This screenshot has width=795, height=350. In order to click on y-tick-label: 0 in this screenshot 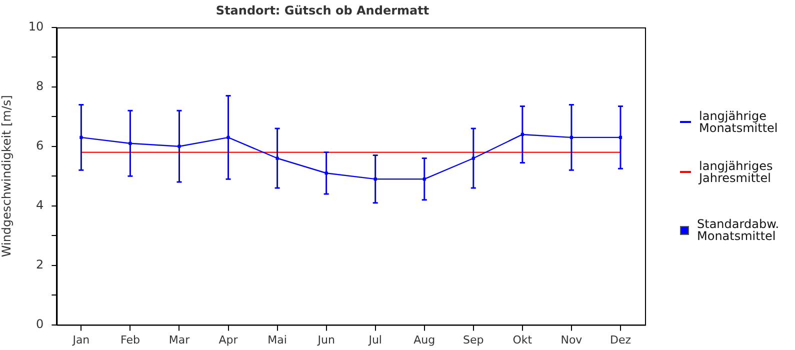, I will do `click(40, 323)`.